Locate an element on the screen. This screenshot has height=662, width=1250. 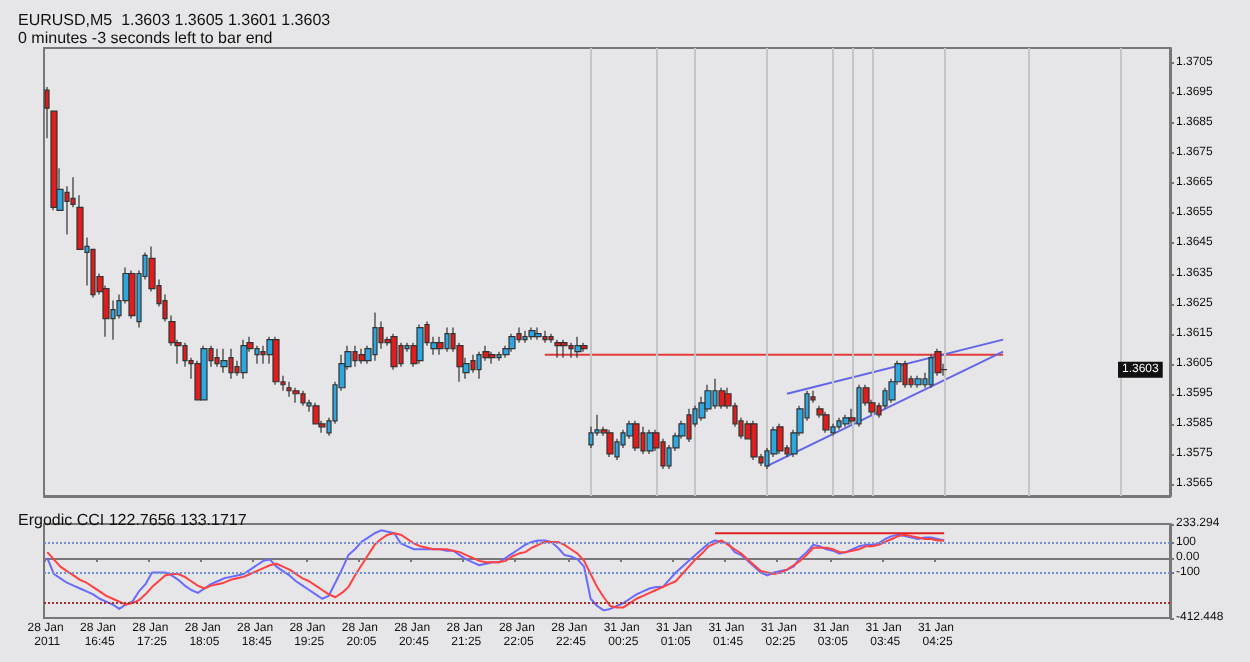
chart-title: Ergodic CCI 122.7656 133.1717 is located at coordinates (133, 520).